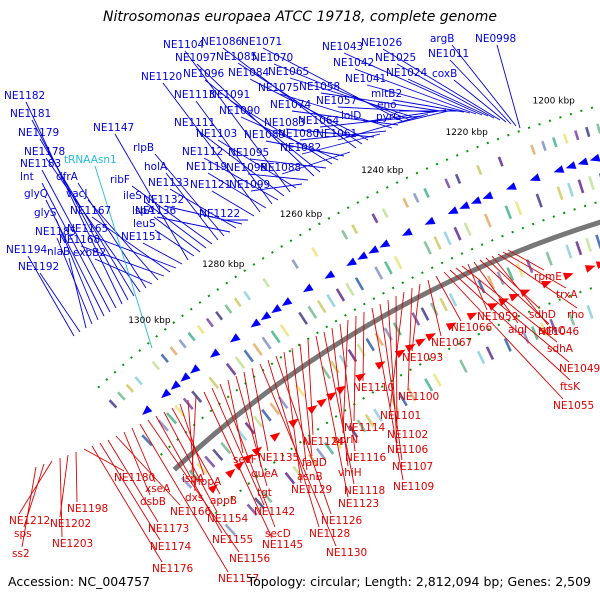  I want to click on gene-label-ne1107: NE1107, so click(412, 467).